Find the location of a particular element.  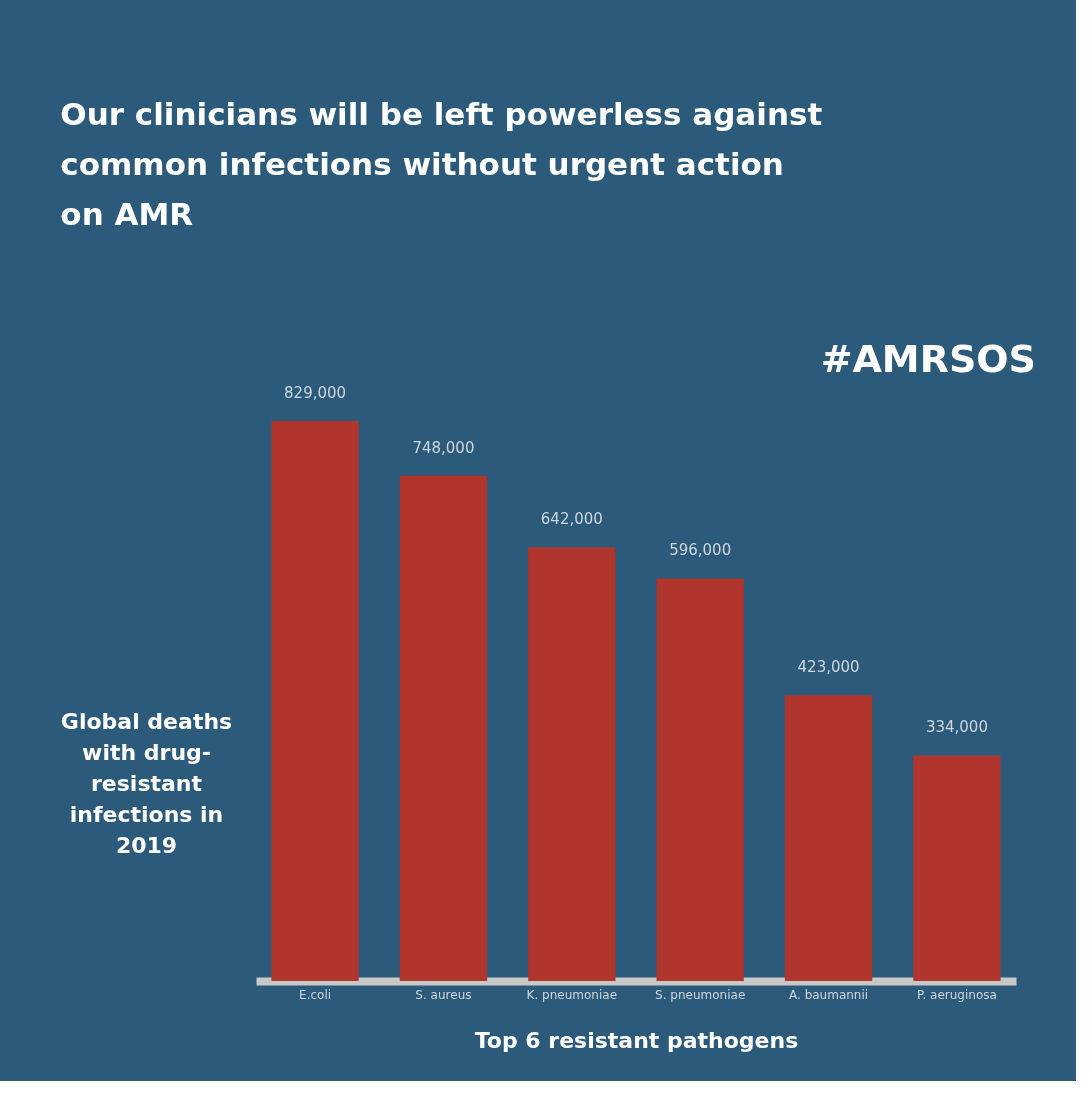

y-axis-title: Global deaths with drug-resistant infections in 2019 is located at coordinates (146, 783).